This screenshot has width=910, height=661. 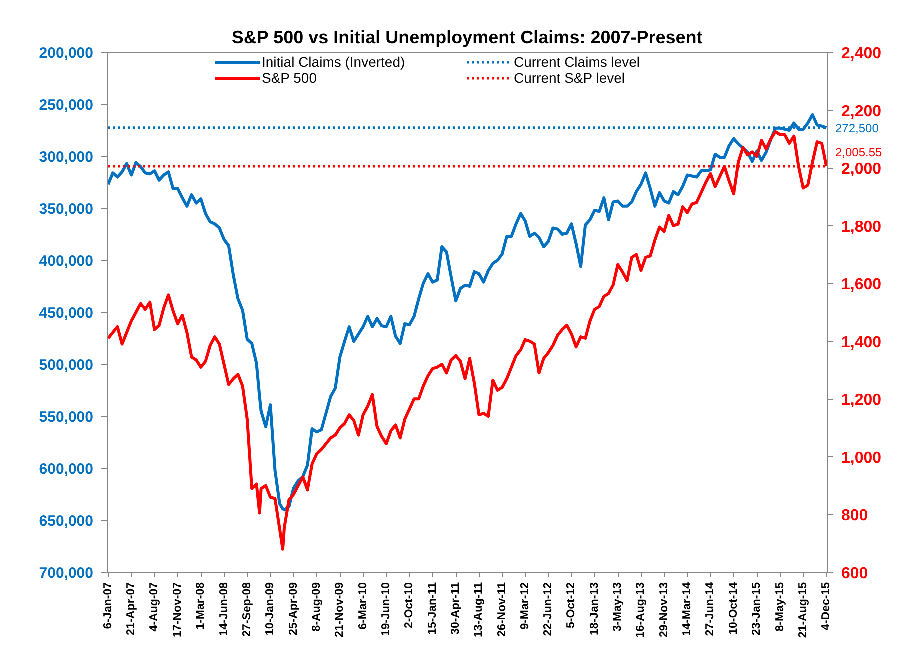 I want to click on x-tick-label: 3-May-13, so click(x=618, y=607).